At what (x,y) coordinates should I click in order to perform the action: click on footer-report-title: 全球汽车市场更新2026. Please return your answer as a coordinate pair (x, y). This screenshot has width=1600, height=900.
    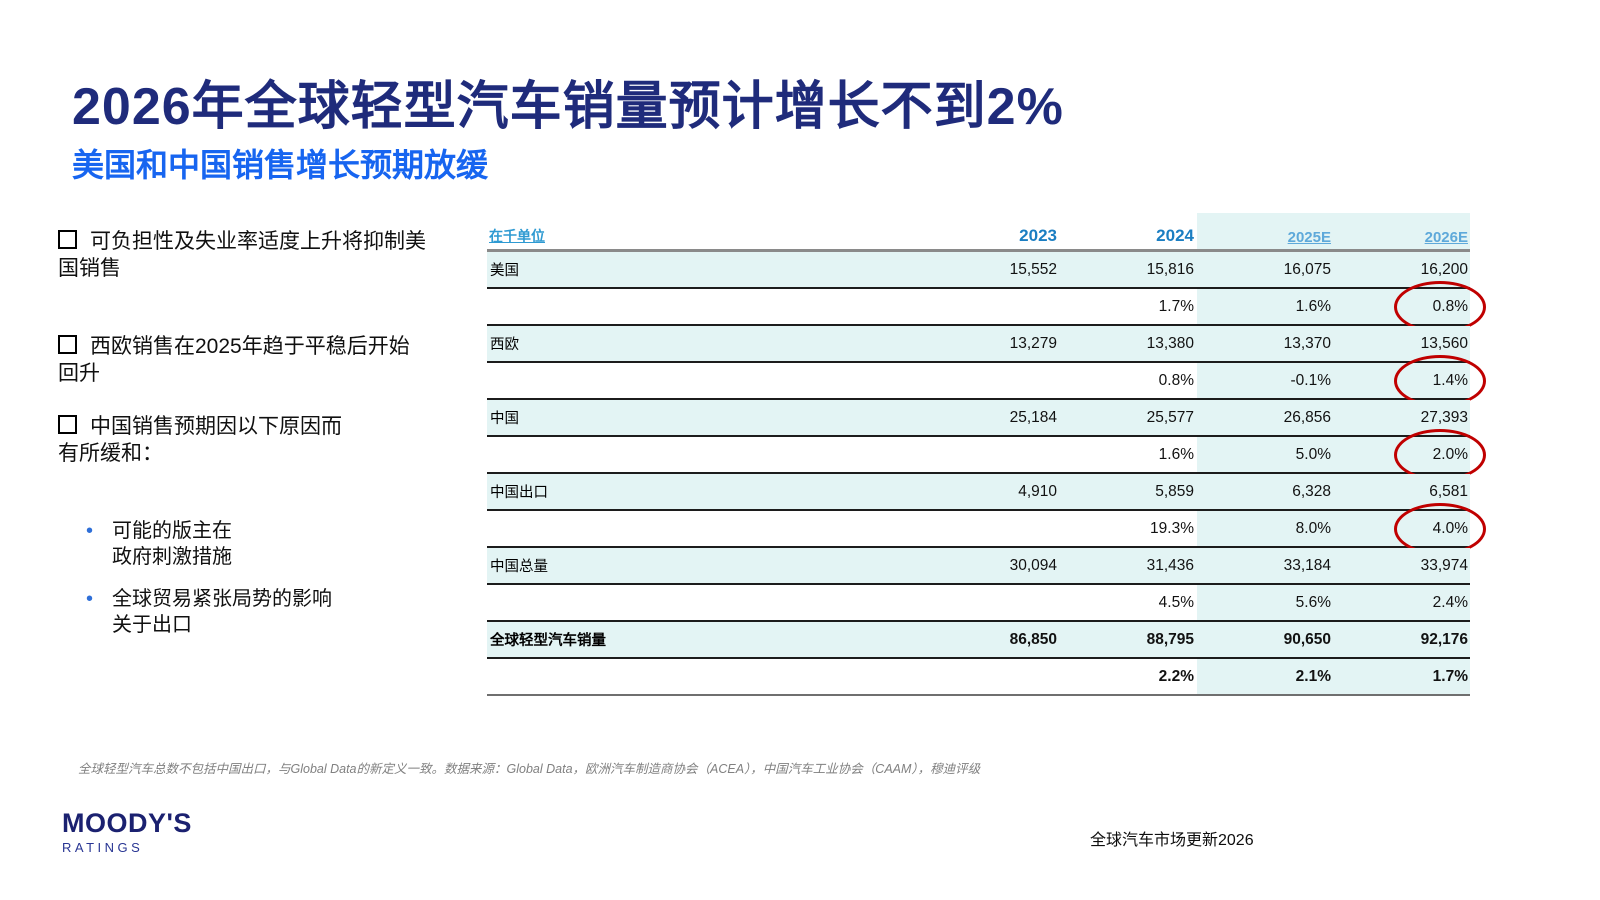
    Looking at the image, I should click on (1172, 840).